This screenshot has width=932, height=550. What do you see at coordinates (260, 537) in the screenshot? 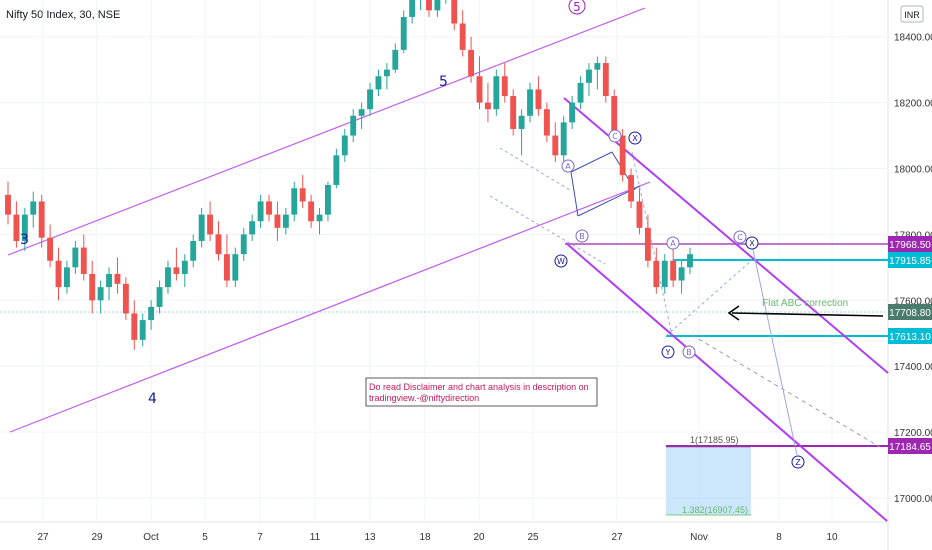
I see `x-tick-label: 7` at bounding box center [260, 537].